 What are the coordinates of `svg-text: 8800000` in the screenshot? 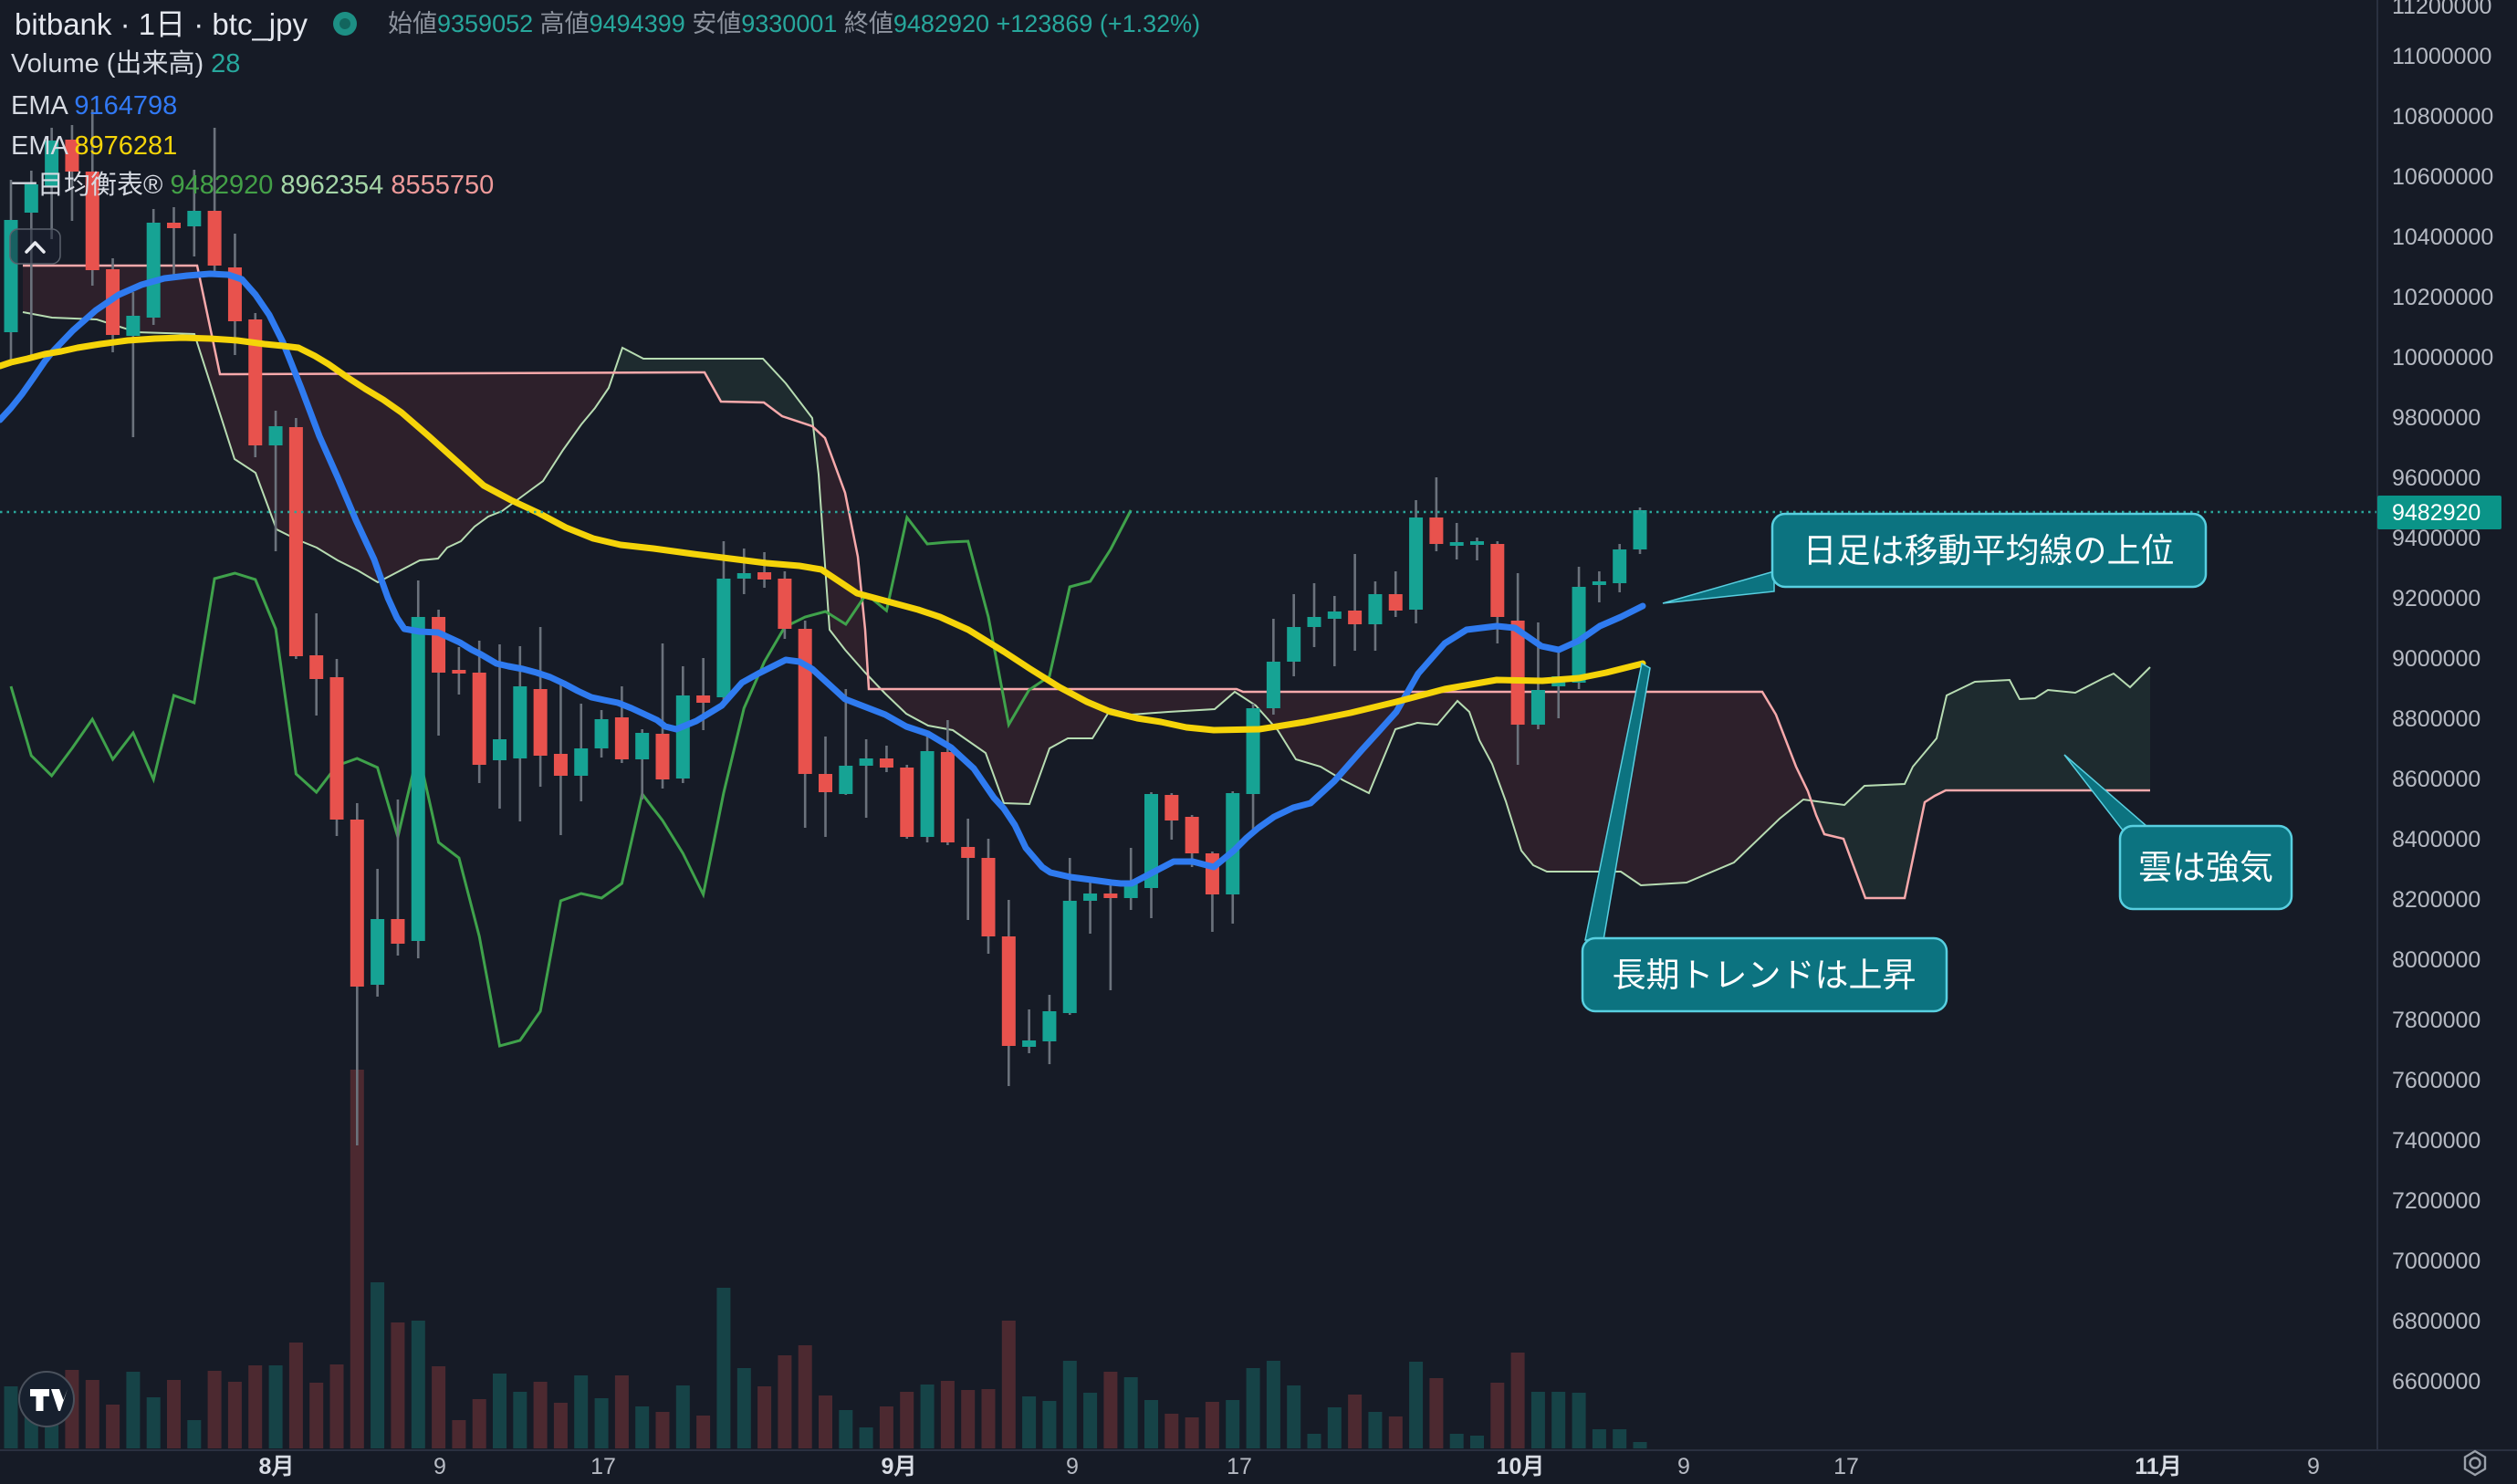 It's located at (2436, 719).